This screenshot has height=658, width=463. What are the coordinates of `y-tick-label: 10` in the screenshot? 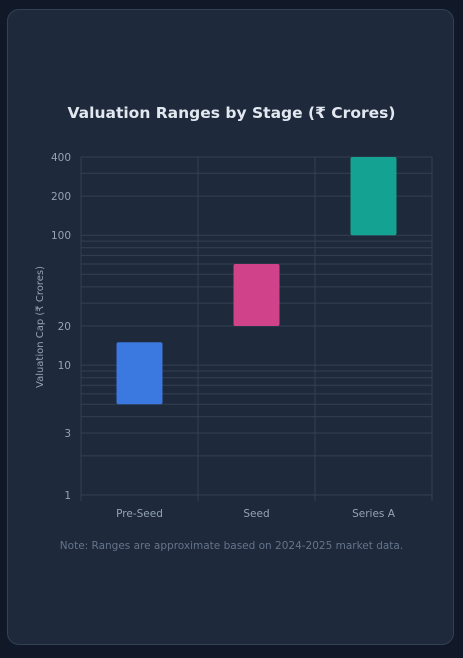 It's located at (64, 366).